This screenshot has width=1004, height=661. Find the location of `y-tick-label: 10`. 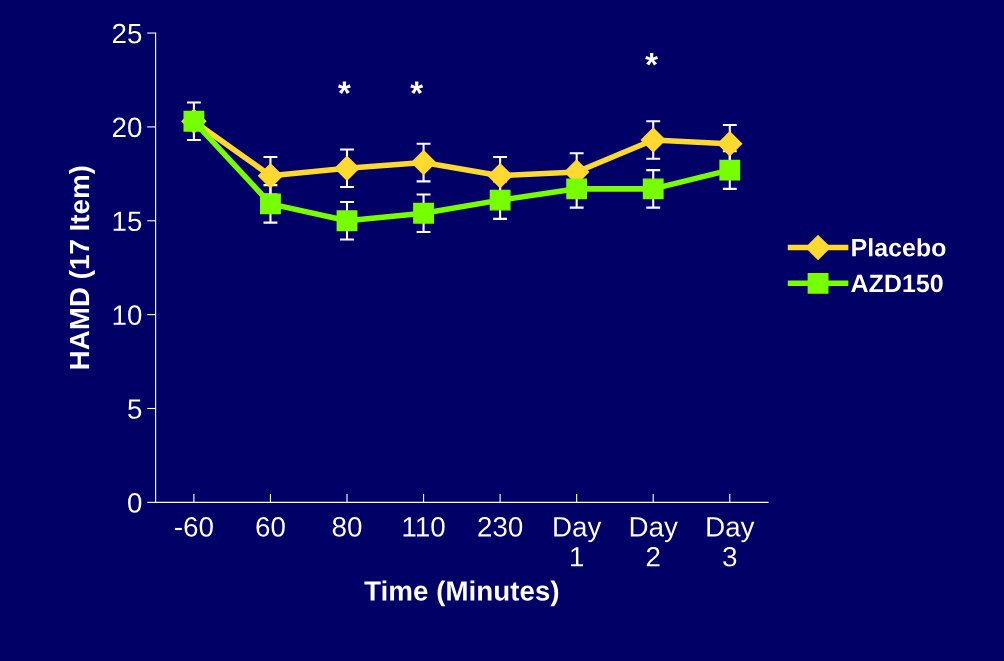

y-tick-label: 10 is located at coordinates (127, 315).